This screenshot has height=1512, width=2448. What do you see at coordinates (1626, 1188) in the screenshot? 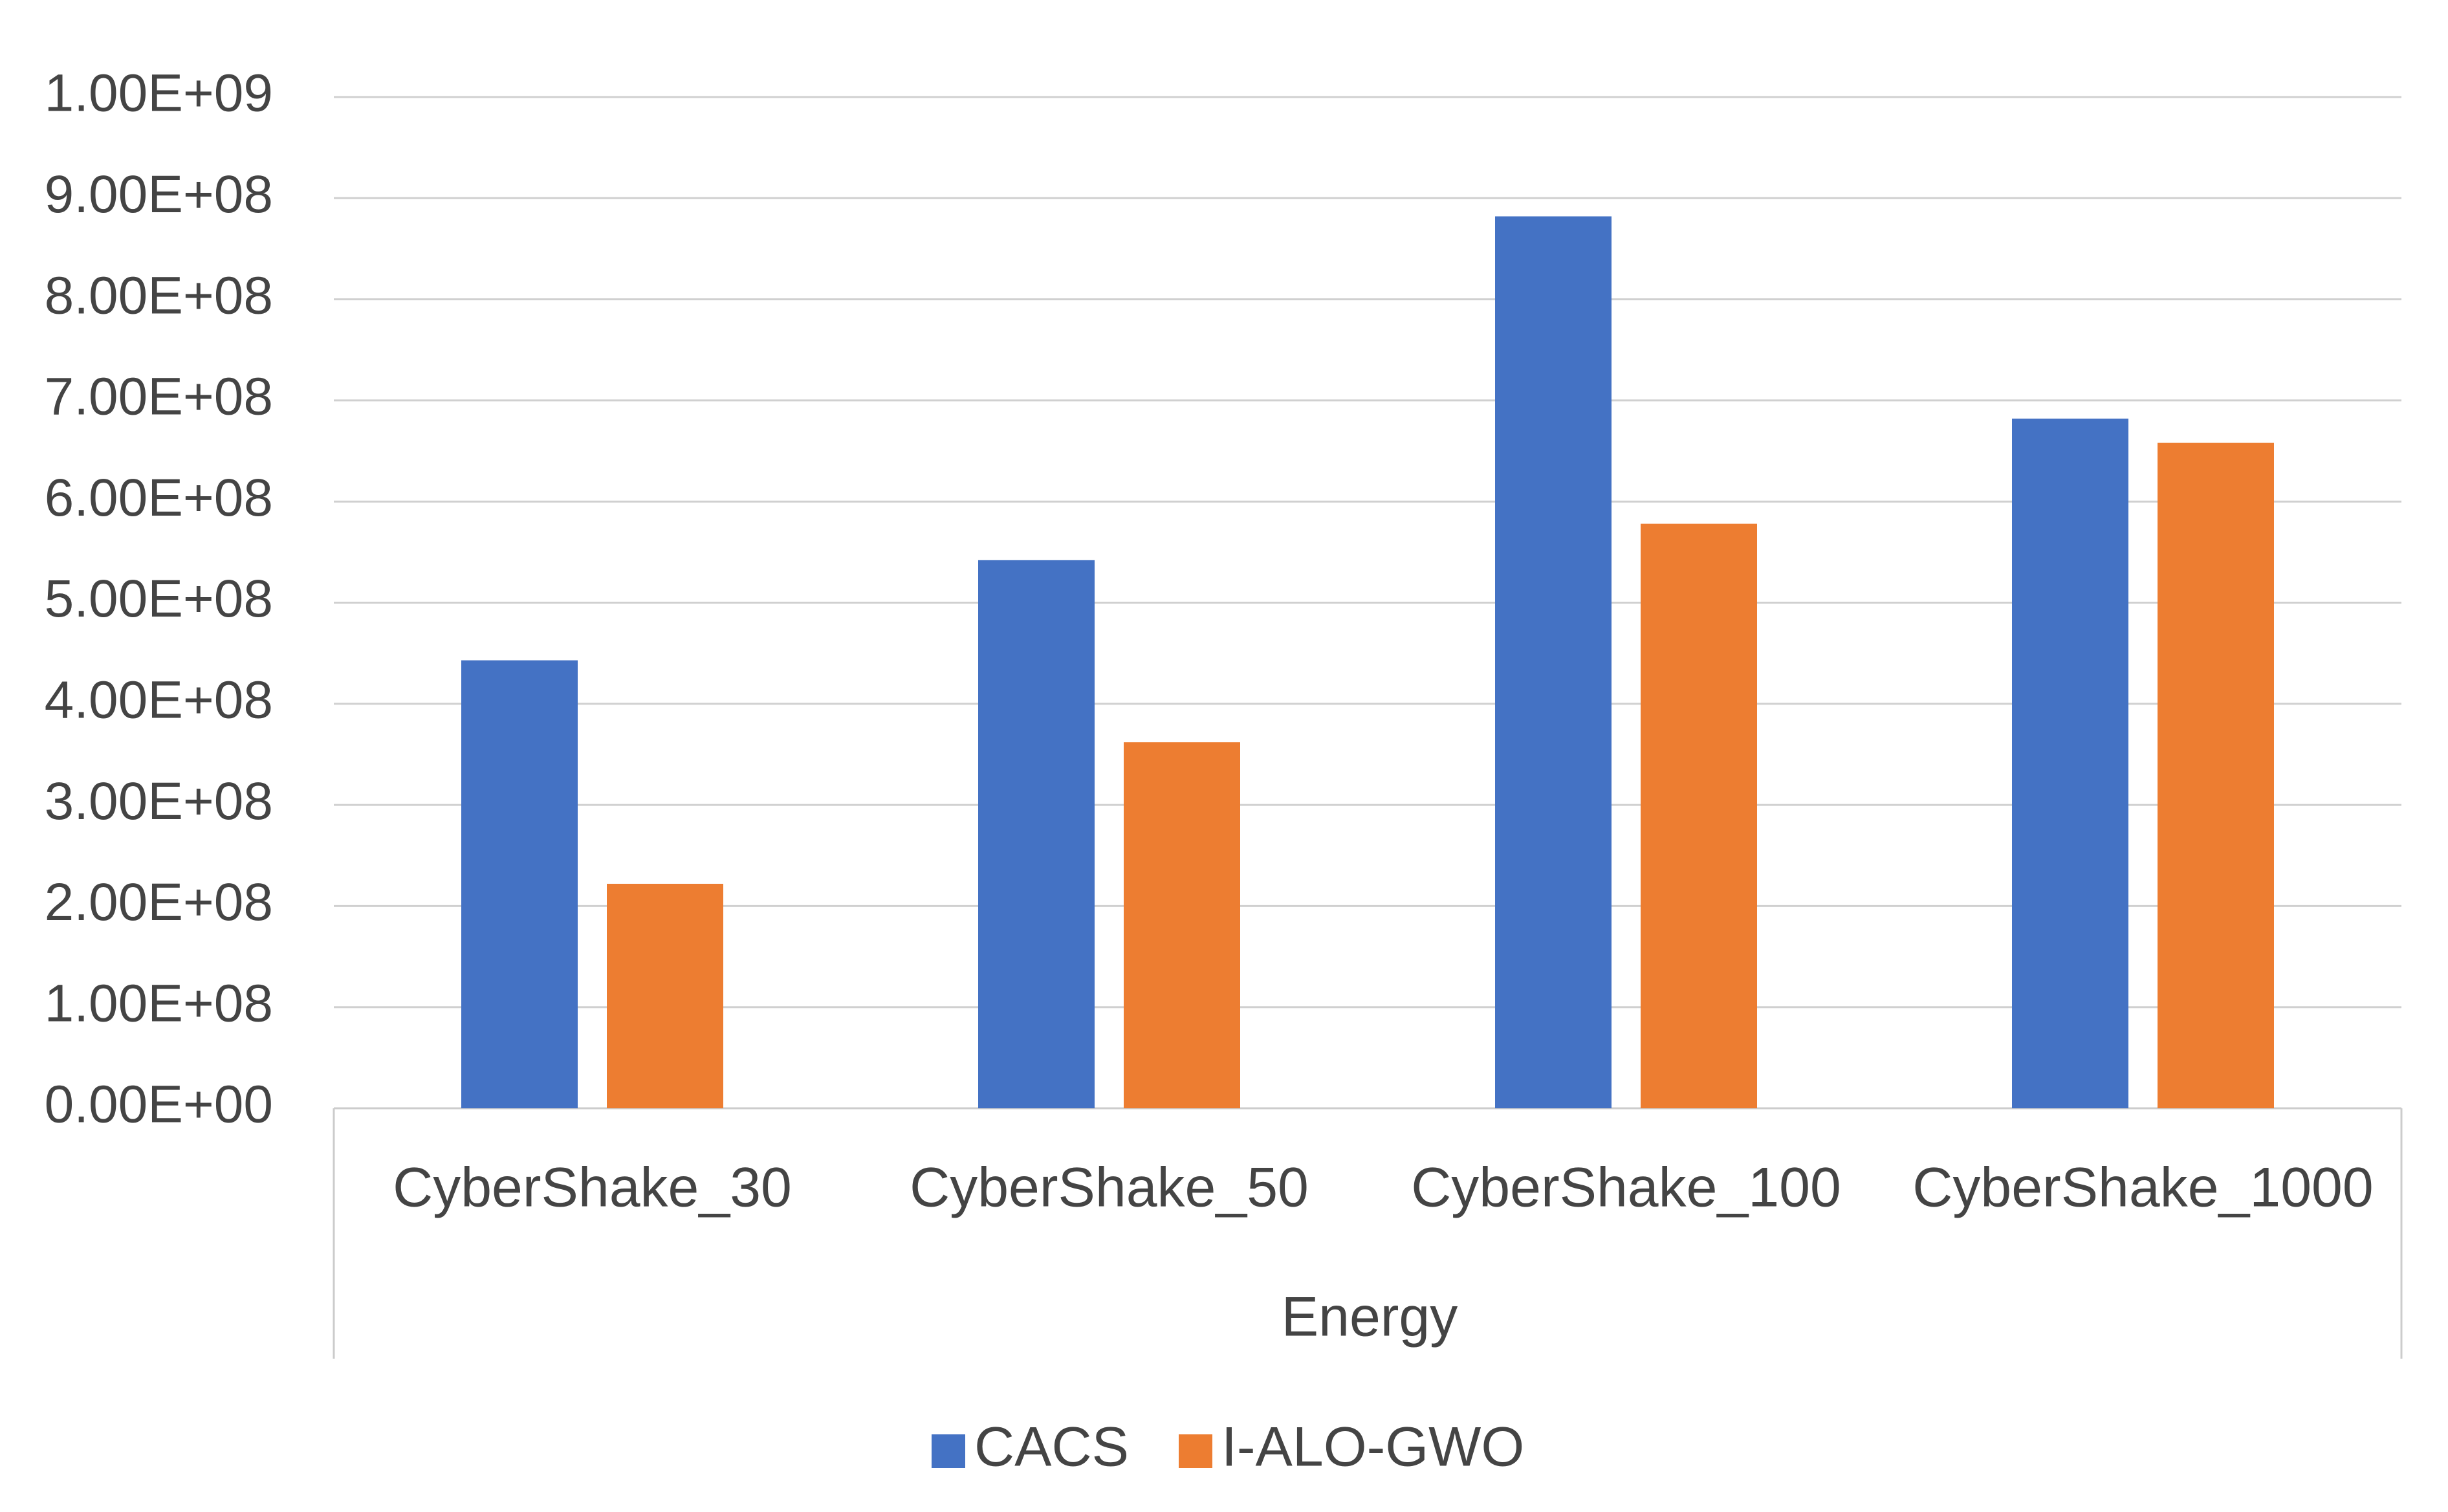
I see `x-tick-label: CyberShake_100` at bounding box center [1626, 1188].